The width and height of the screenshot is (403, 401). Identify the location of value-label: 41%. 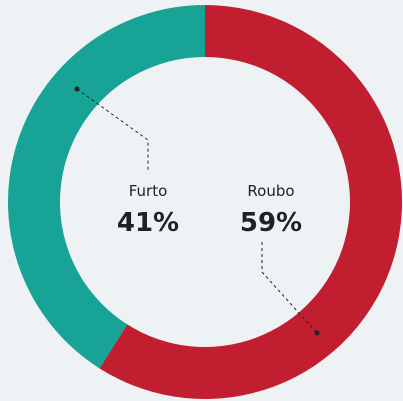
(148, 223).